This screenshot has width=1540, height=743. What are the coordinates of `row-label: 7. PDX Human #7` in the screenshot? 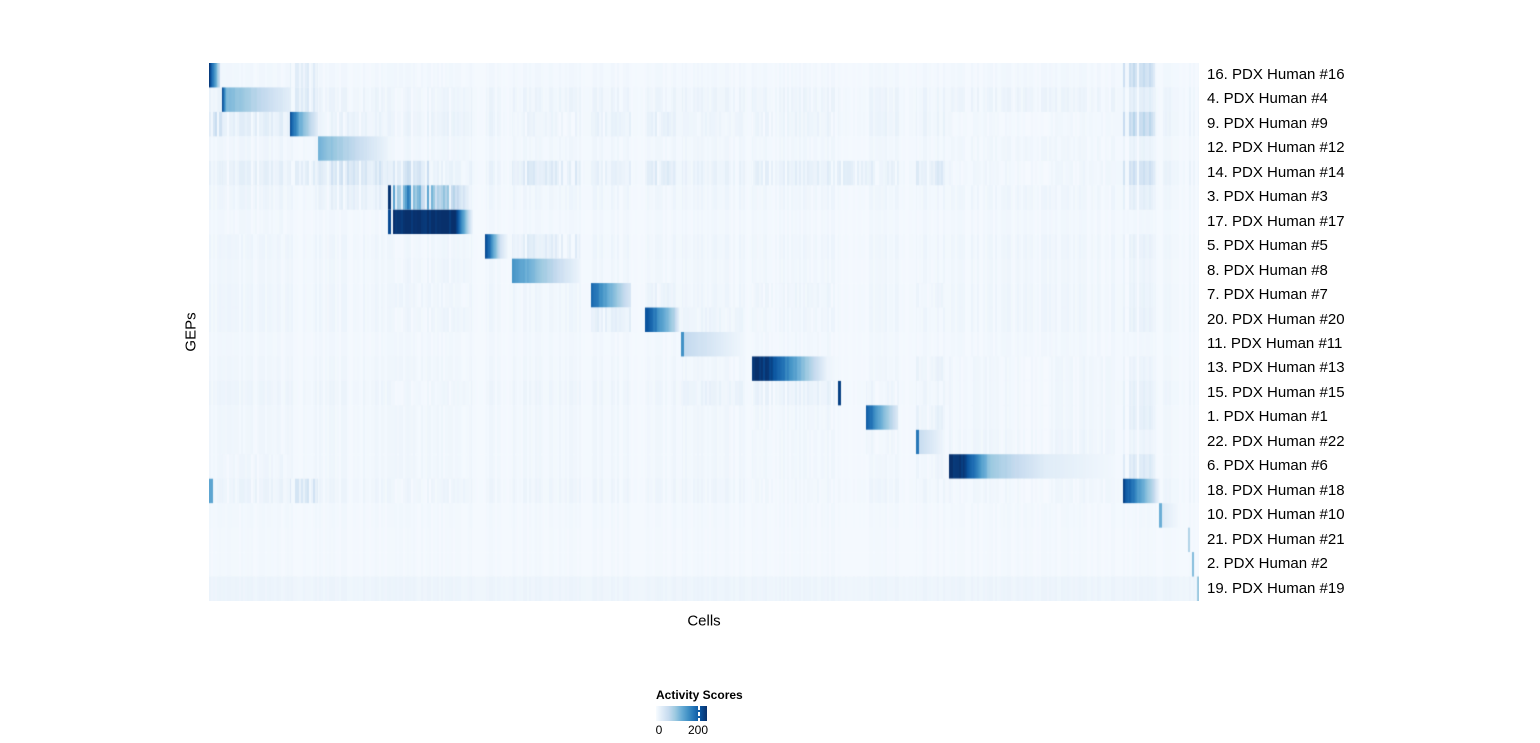 It's located at (1267, 295).